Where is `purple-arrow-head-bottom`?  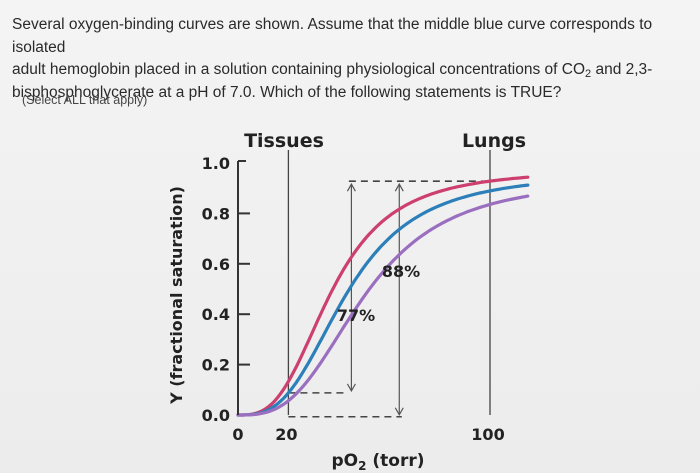 purple-arrow-head-bottom is located at coordinates (399, 411).